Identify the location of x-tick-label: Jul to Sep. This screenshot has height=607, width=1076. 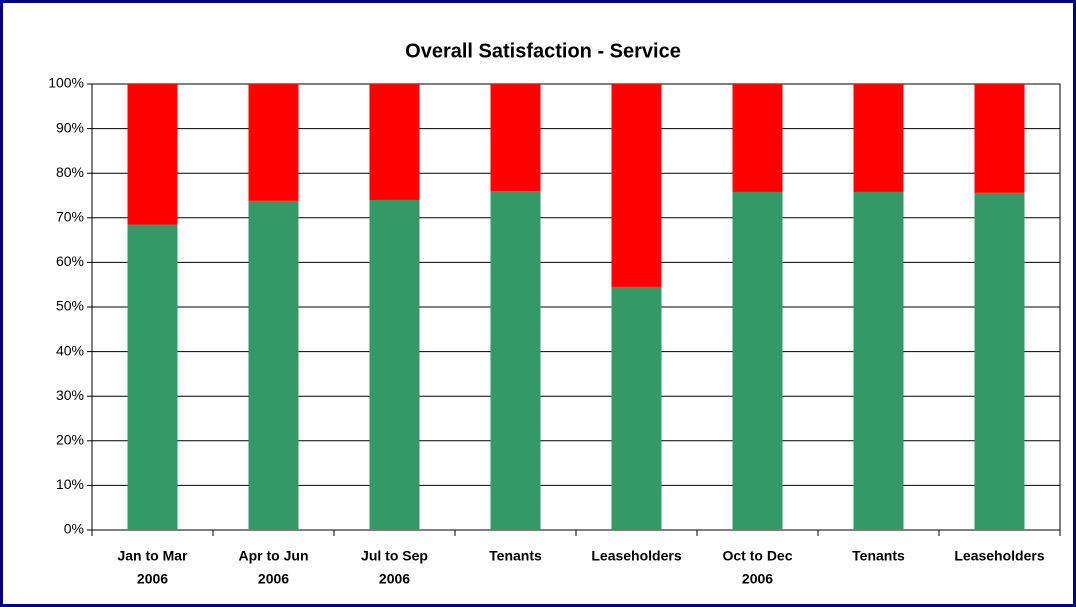
(394, 556).